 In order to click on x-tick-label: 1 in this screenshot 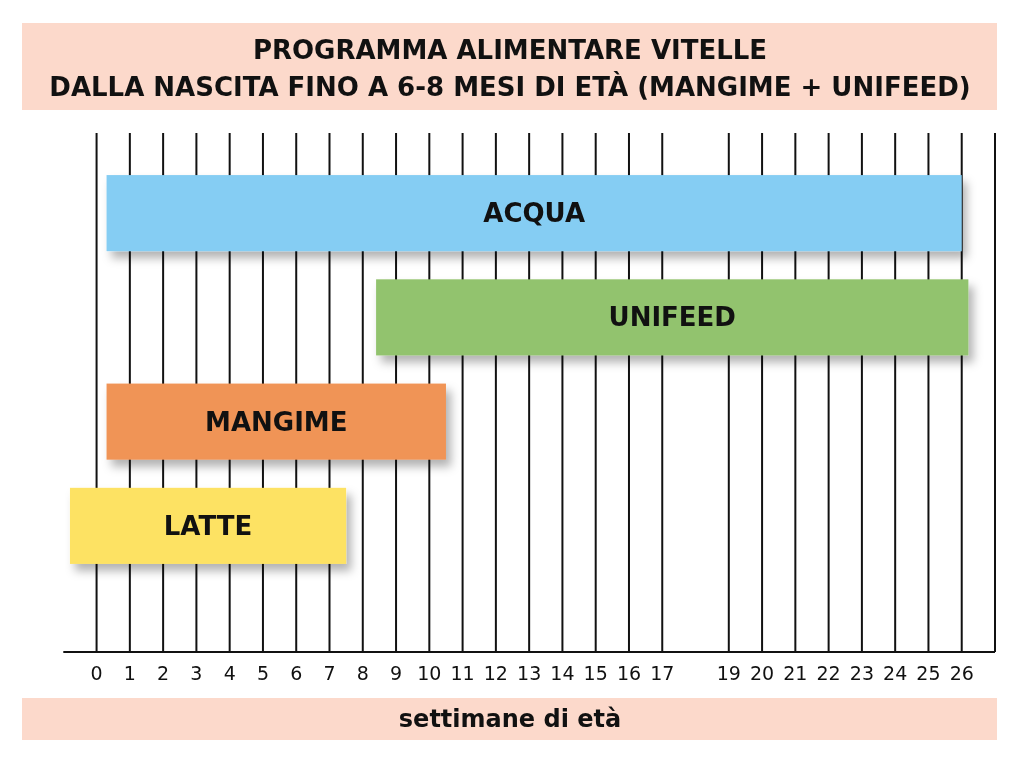, I will do `click(129, 672)`.